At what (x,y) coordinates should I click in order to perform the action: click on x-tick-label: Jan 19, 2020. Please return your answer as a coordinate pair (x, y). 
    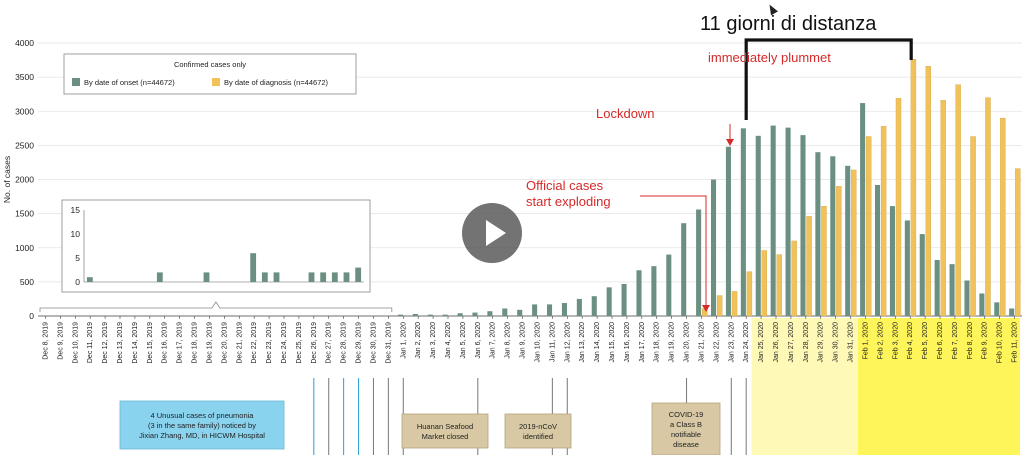
    Looking at the image, I should click on (672, 342).